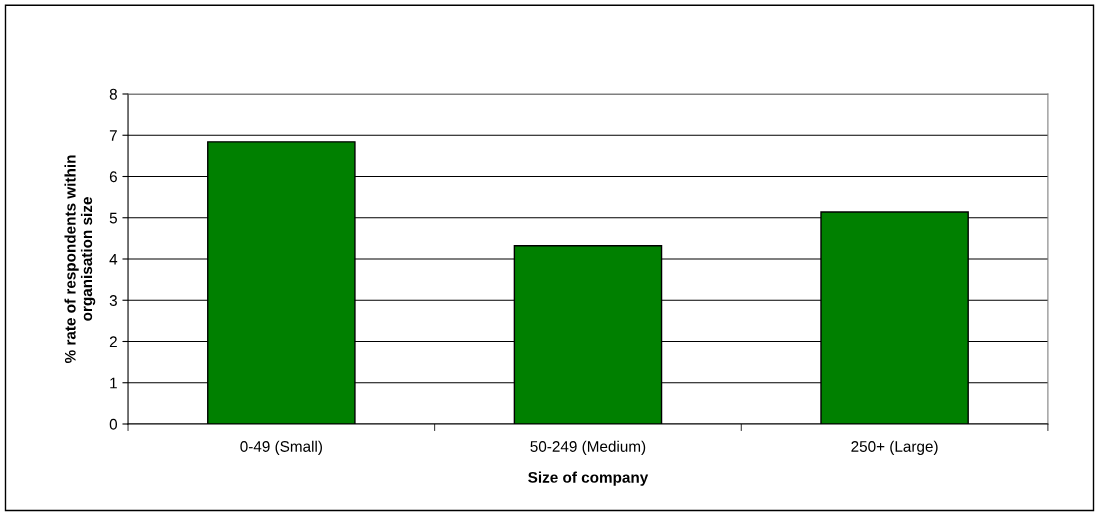 The height and width of the screenshot is (529, 1099). I want to click on y-tick-label: 8, so click(113, 94).